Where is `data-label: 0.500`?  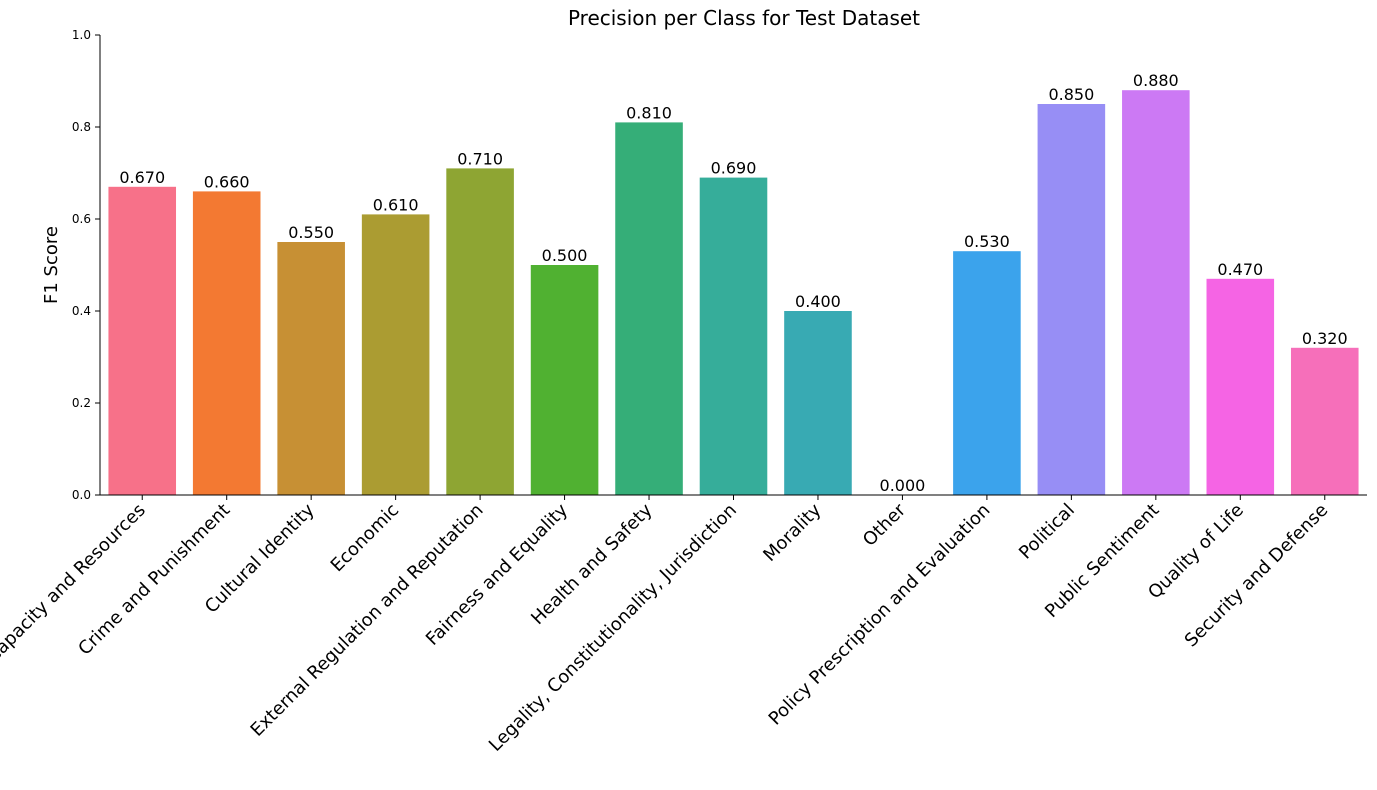 data-label: 0.500 is located at coordinates (565, 255).